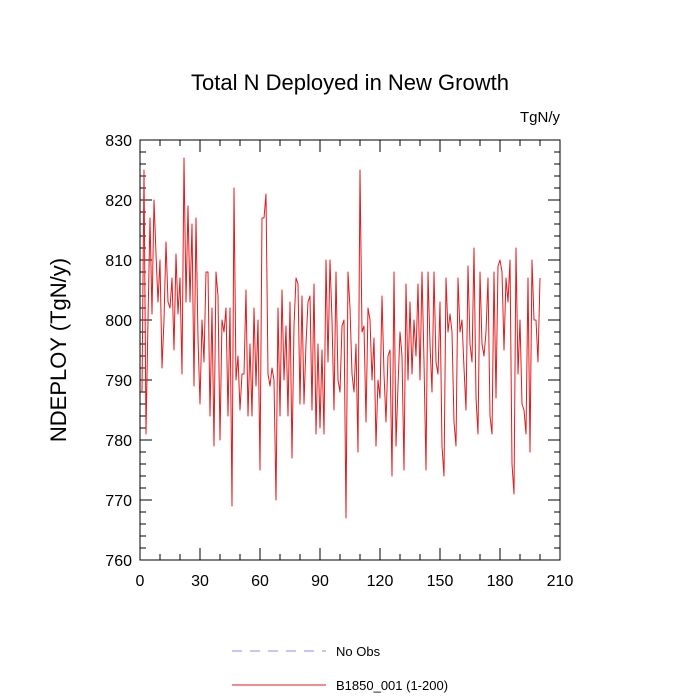  I want to click on legend-label-no-obs: No Obs, so click(358, 651).